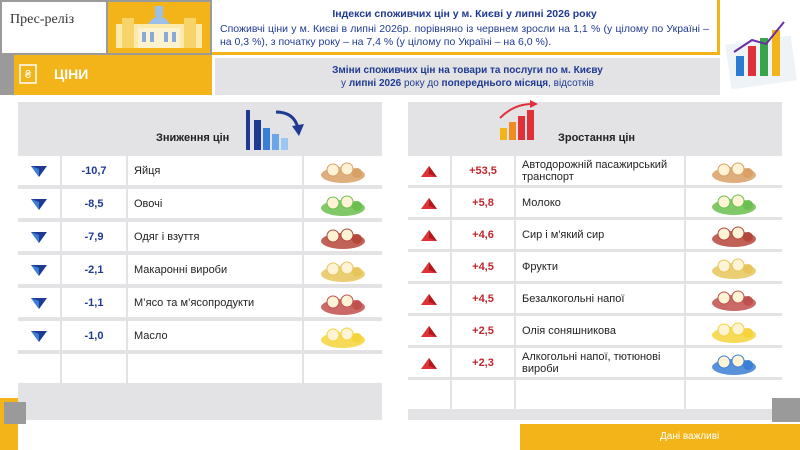  What do you see at coordinates (483, 202) in the screenshot?
I see `value: +5,8` at bounding box center [483, 202].